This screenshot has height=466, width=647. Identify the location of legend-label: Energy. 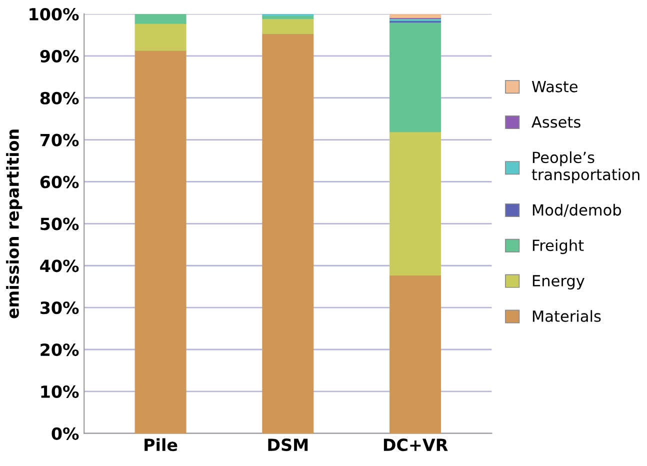
(558, 282).